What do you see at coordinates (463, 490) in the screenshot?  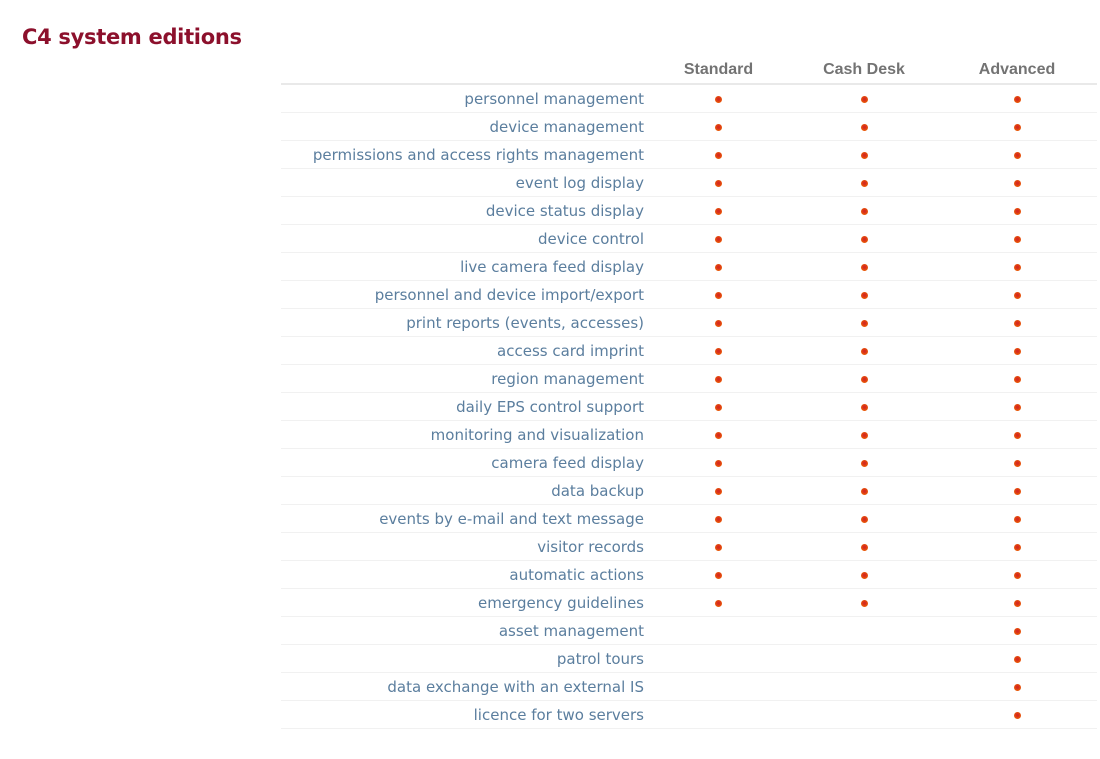 I see `feature-label: data backup` at bounding box center [463, 490].